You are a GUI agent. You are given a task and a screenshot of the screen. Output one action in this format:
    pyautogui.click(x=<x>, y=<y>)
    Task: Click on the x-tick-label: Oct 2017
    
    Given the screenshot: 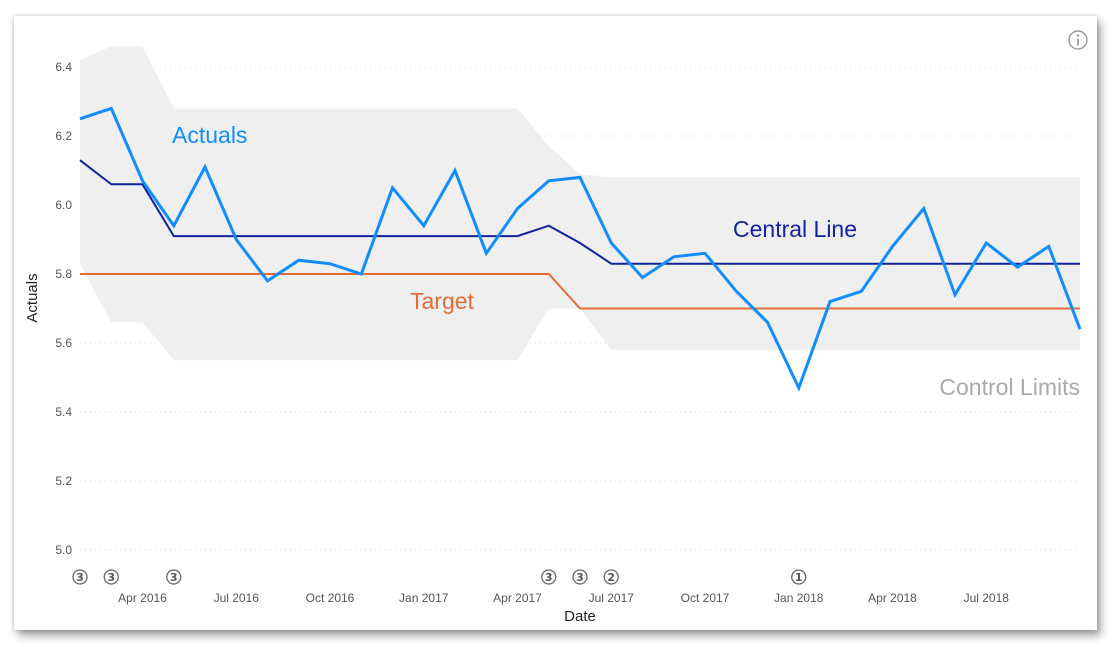 What is the action you would take?
    pyautogui.click(x=705, y=598)
    